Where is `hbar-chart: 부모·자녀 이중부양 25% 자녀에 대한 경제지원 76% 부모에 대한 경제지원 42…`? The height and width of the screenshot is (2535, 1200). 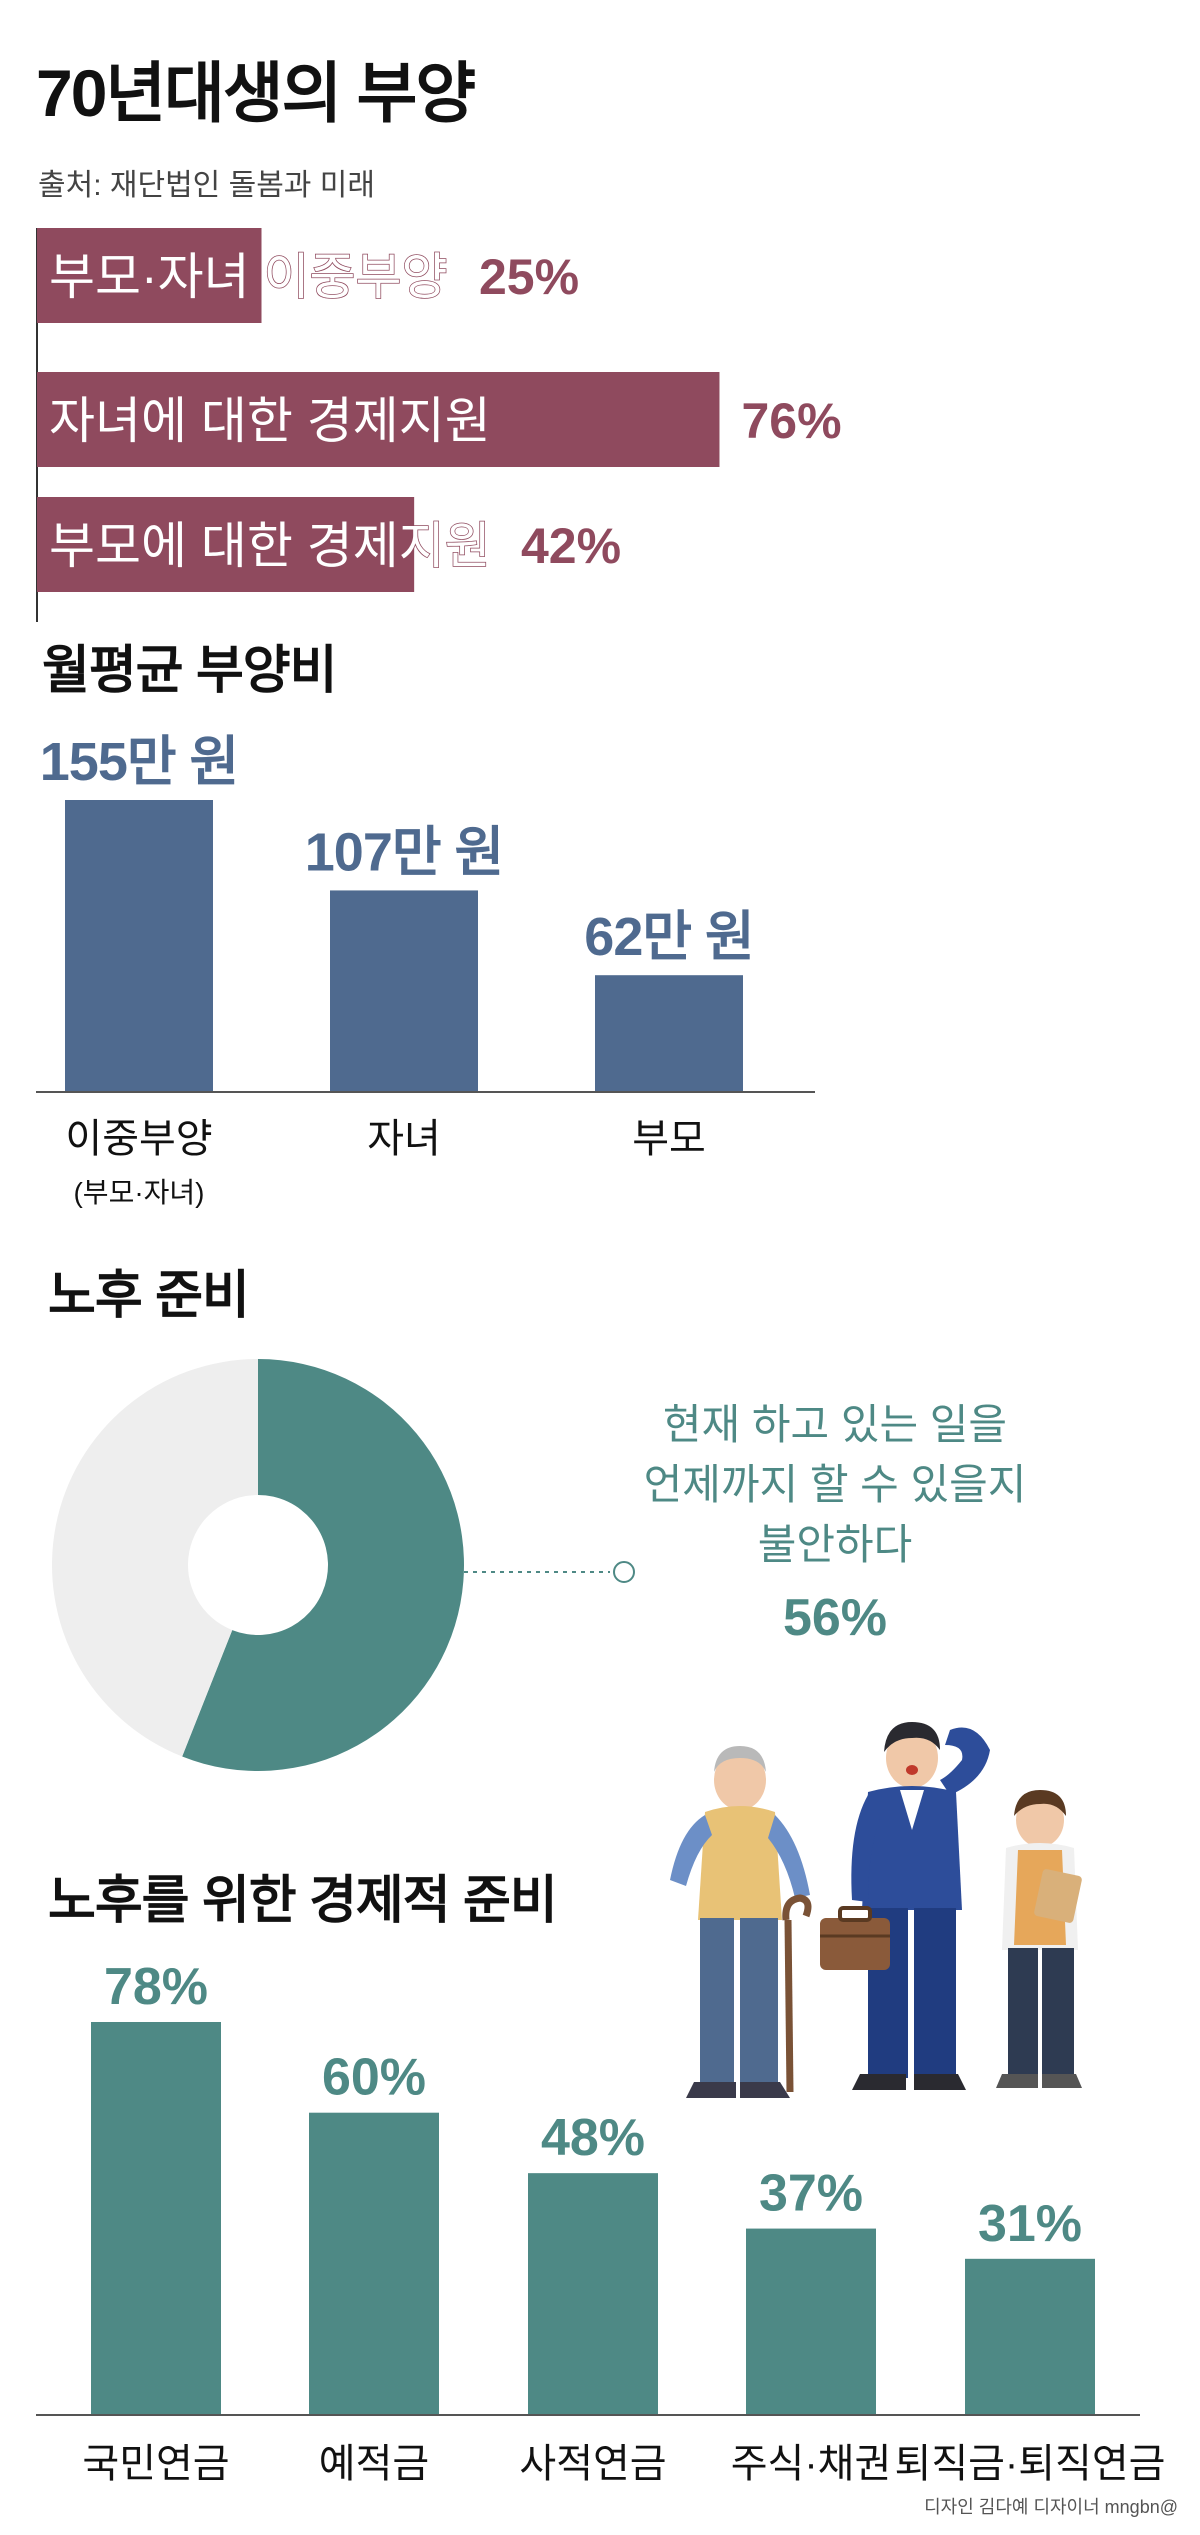
hbar-chart: 부모·자녀 이중부양 25% 자녀에 대한 경제지원 76% 부모에 대한 경제지원 42… is located at coordinates (439, 410).